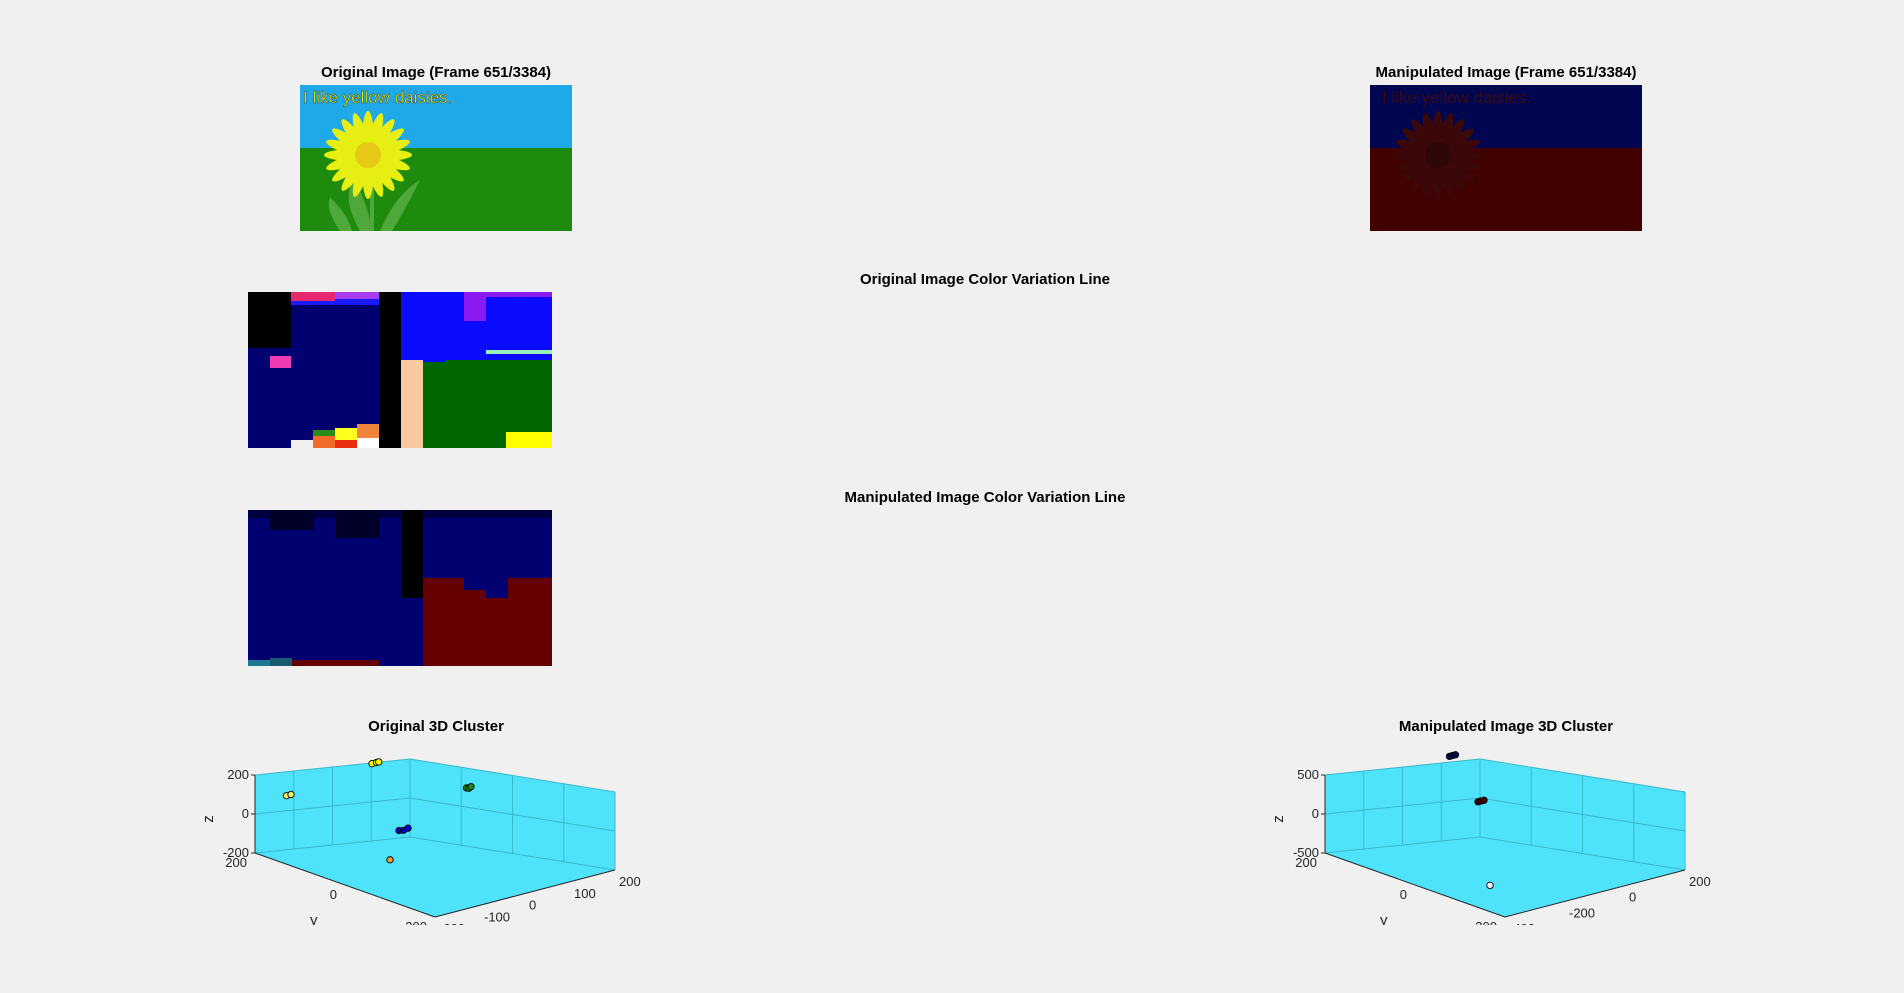 The image size is (1904, 993). Describe the element at coordinates (985, 279) in the screenshot. I see `original-line-title: Original Image Color Variation Line` at that location.